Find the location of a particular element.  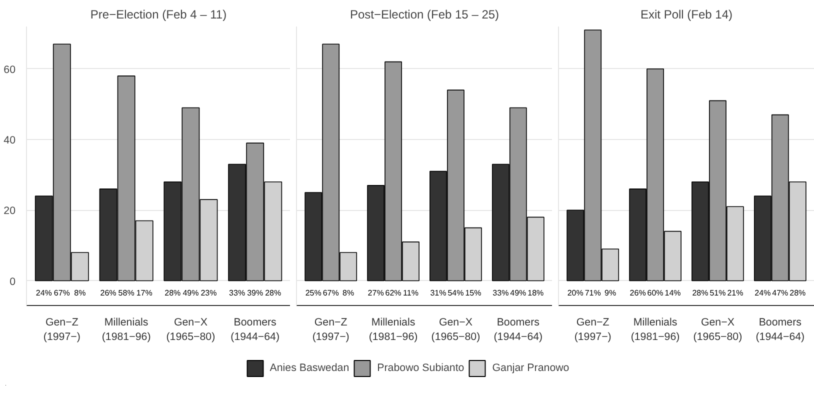

y-tick-label: 20 is located at coordinates (10, 211).